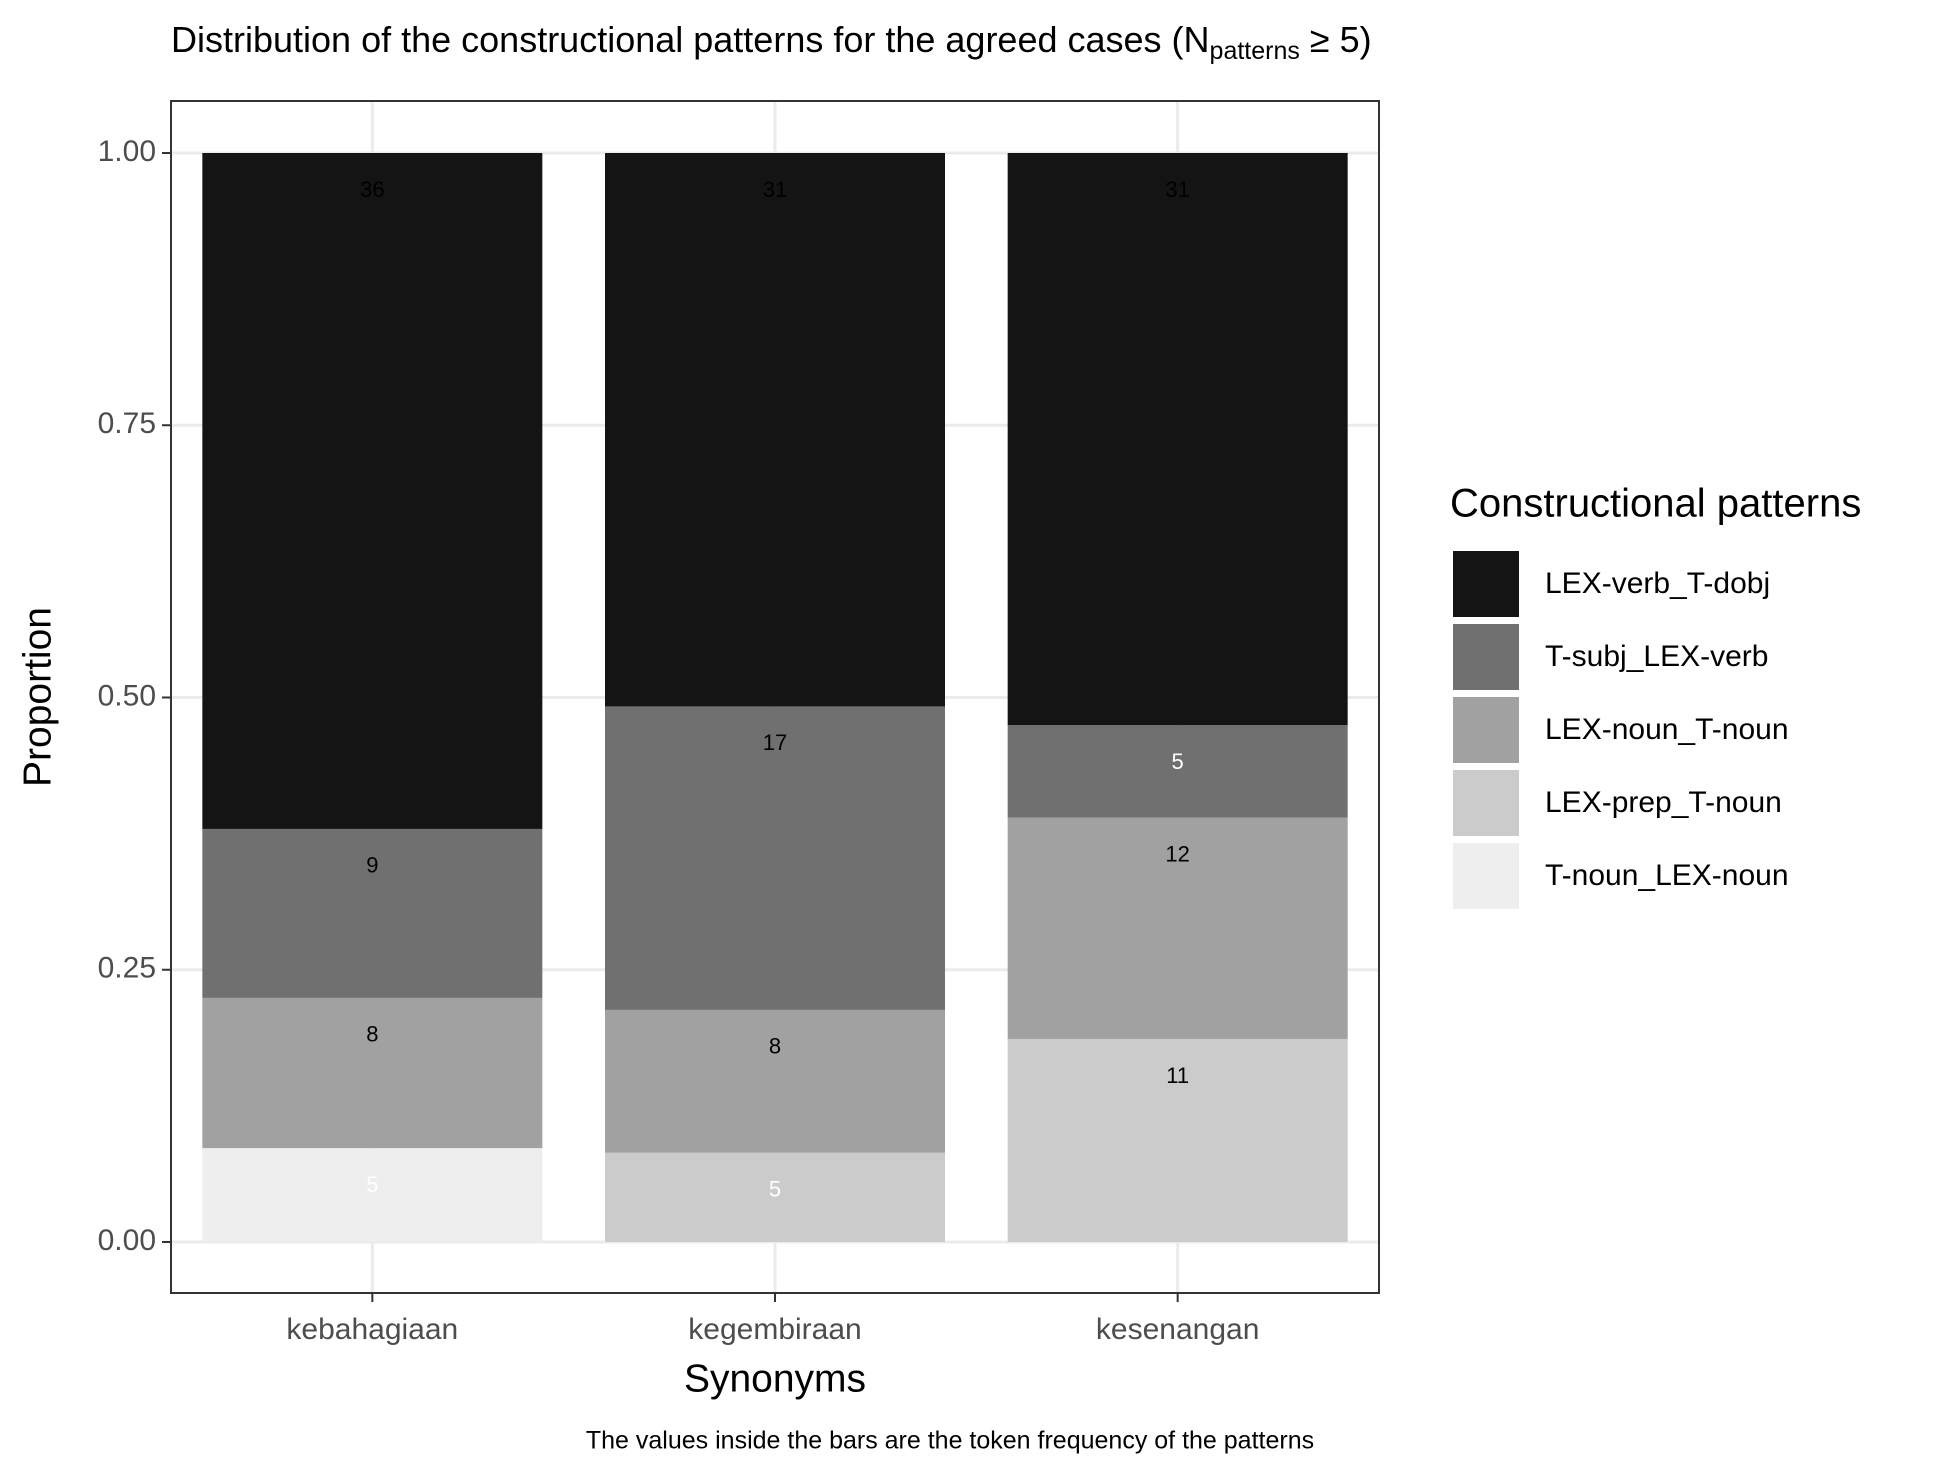  Describe the element at coordinates (1663, 802) in the screenshot. I see `legend-label: LEX-prep_T-noun` at that location.